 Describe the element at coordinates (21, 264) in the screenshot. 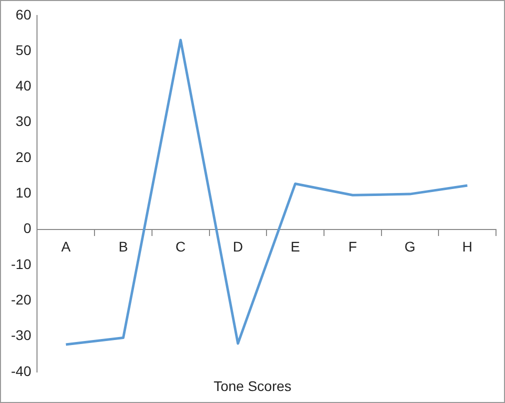

I see `y-tick-label: -10` at that location.